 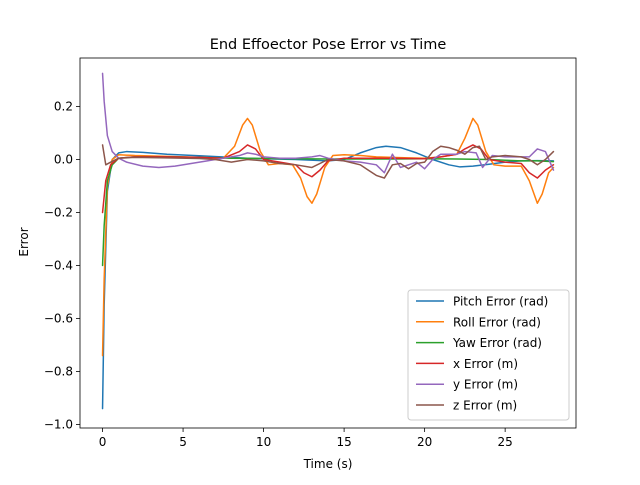 I want to click on legend-box, so click(x=488, y=355).